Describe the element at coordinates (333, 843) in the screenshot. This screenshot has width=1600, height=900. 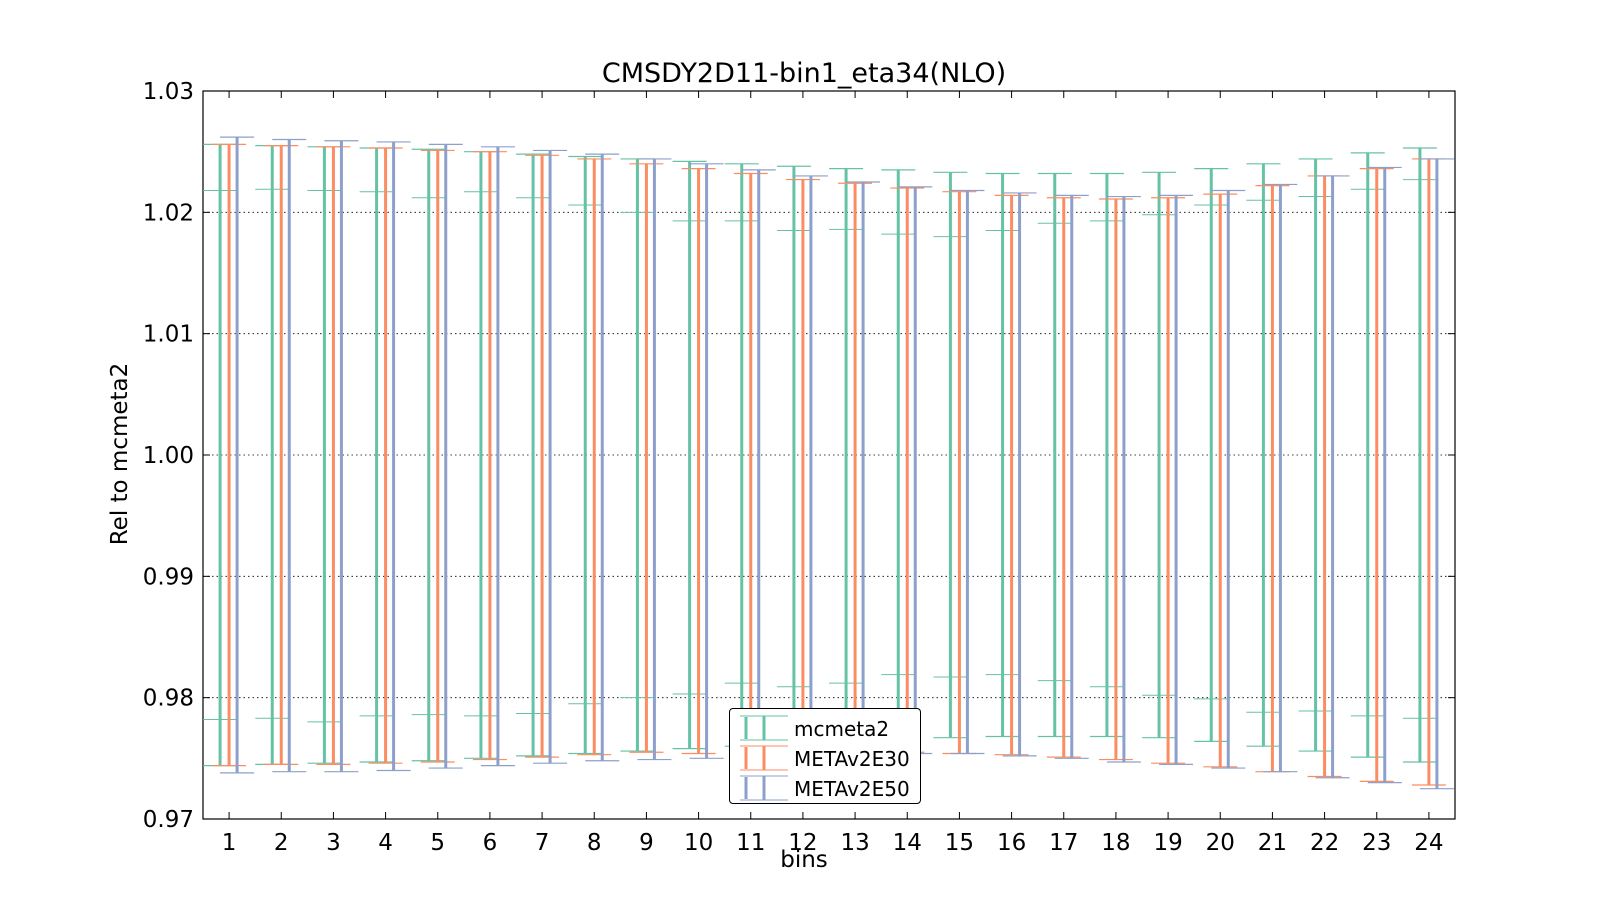
I see `x-tick-label: 3` at that location.